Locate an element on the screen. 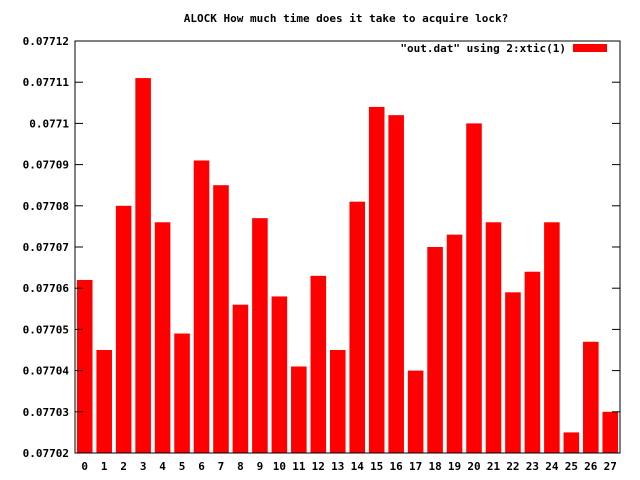 The width and height of the screenshot is (640, 480). x-tick-label: 1 is located at coordinates (104, 466).